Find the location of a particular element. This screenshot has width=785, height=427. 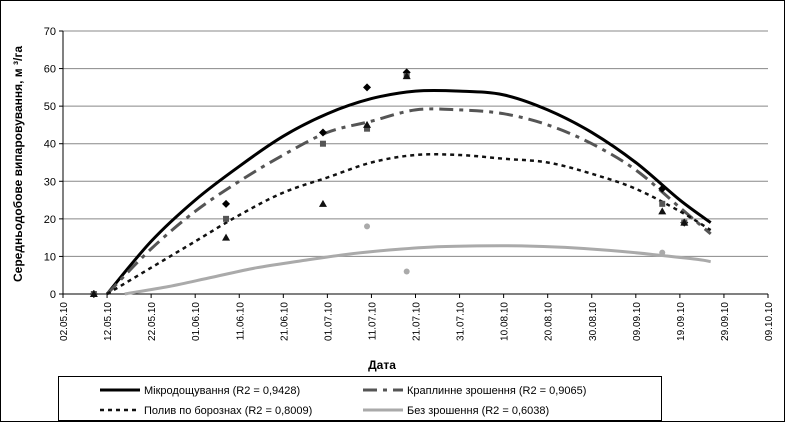

legend-box is located at coordinates (360, 398).